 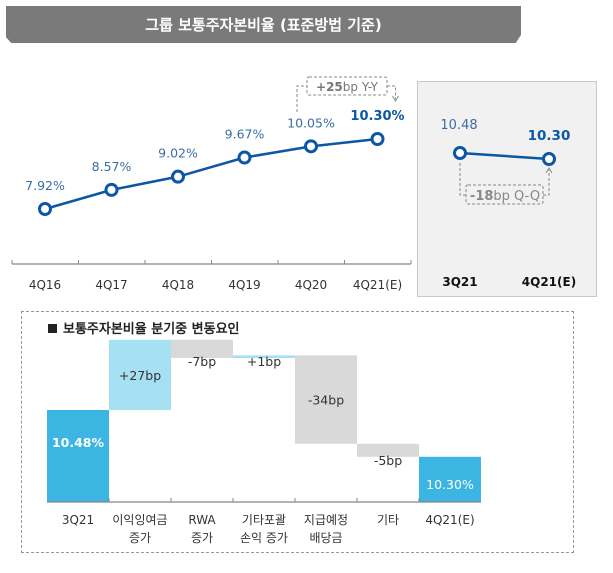 I want to click on waterfall-data-label: -34bp, so click(x=326, y=400).